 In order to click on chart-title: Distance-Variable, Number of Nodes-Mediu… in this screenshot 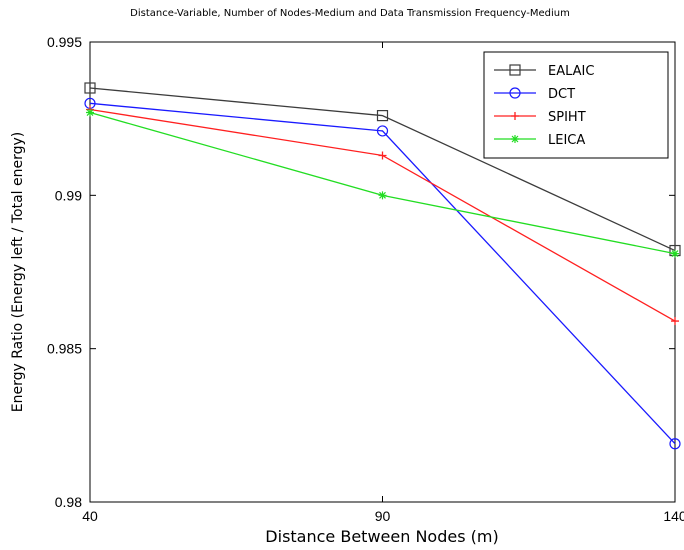, I will do `click(350, 13)`.